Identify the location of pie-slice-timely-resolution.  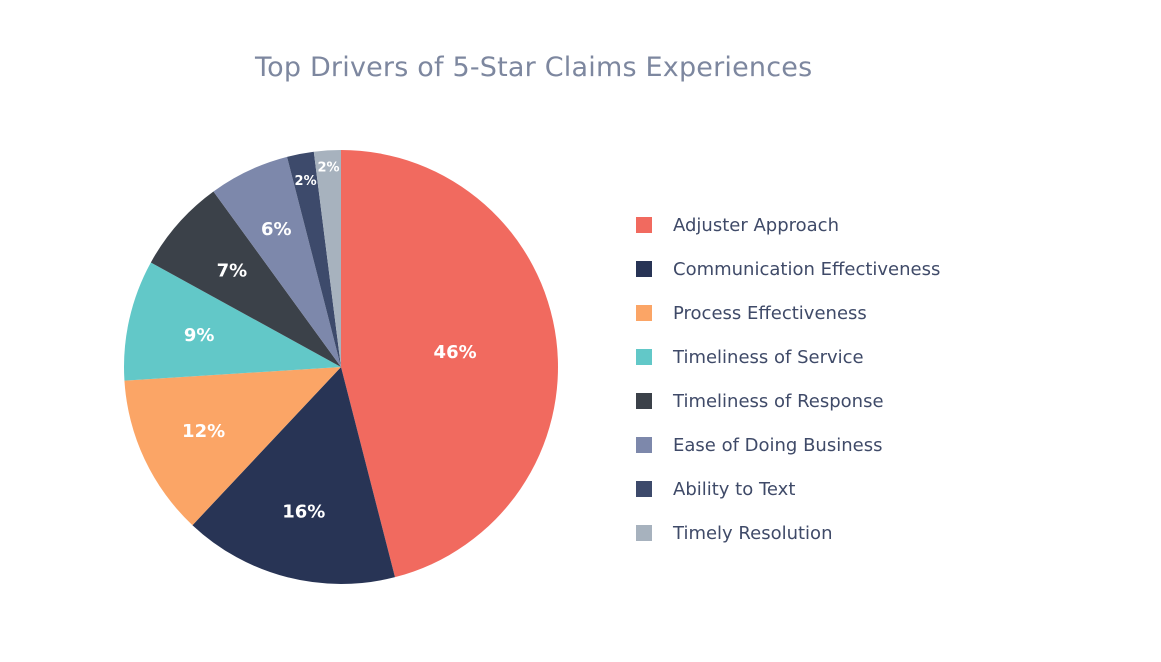
(327, 258).